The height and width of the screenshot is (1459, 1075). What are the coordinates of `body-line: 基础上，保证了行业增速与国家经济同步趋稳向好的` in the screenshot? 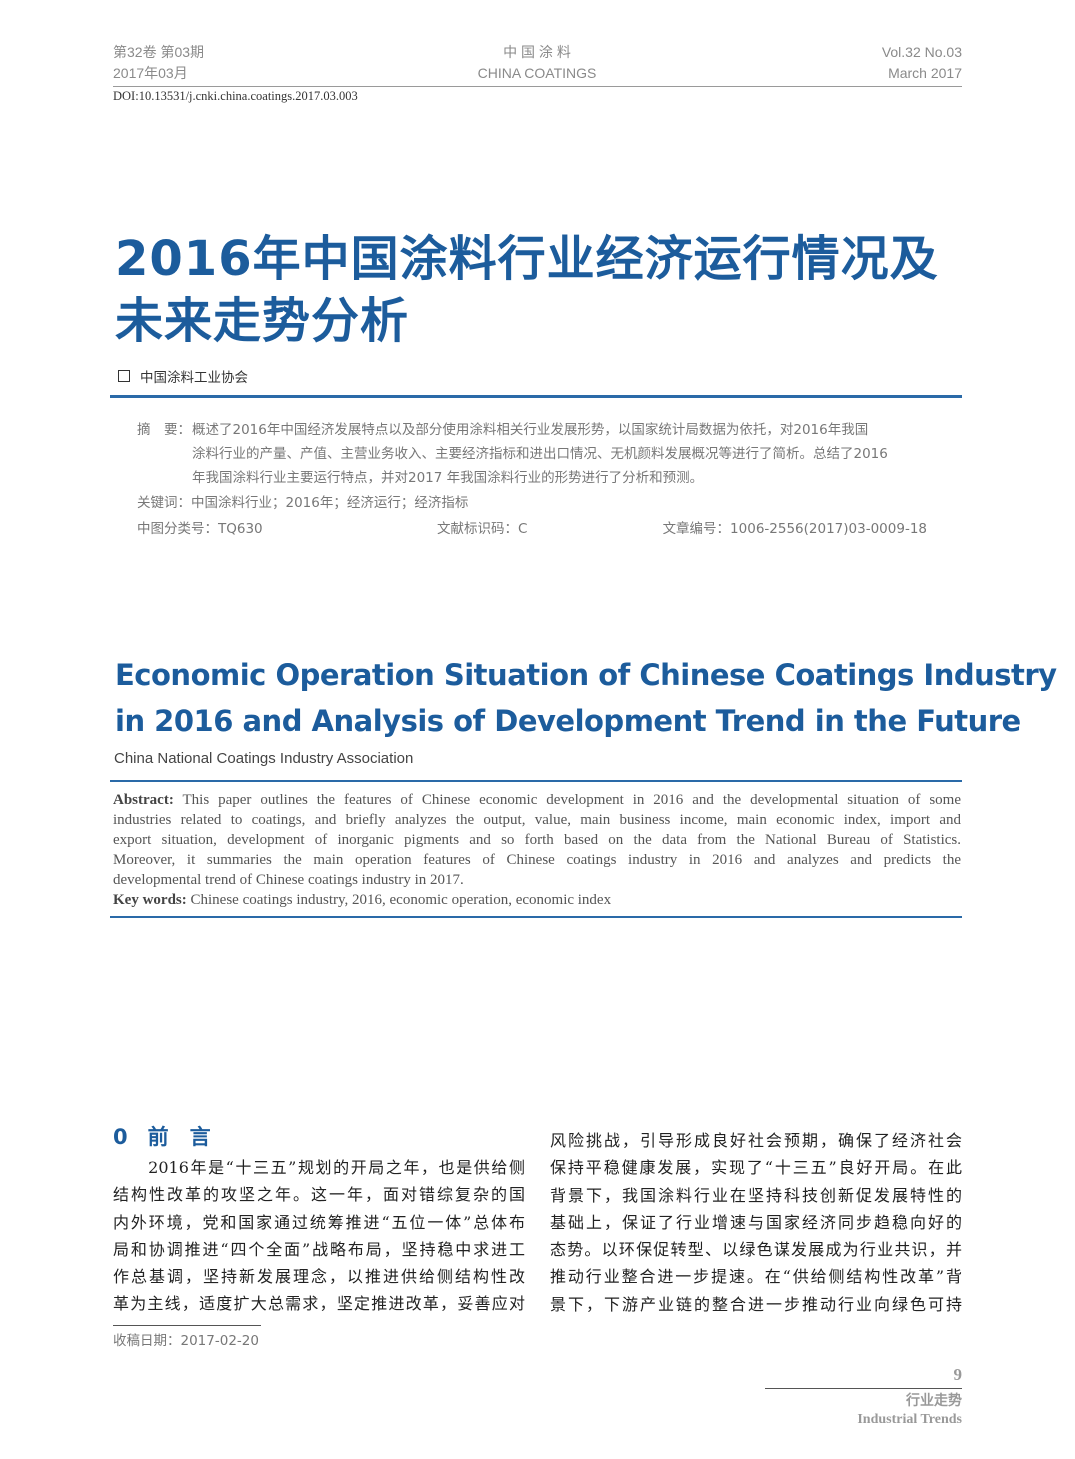 It's located at (756, 1222).